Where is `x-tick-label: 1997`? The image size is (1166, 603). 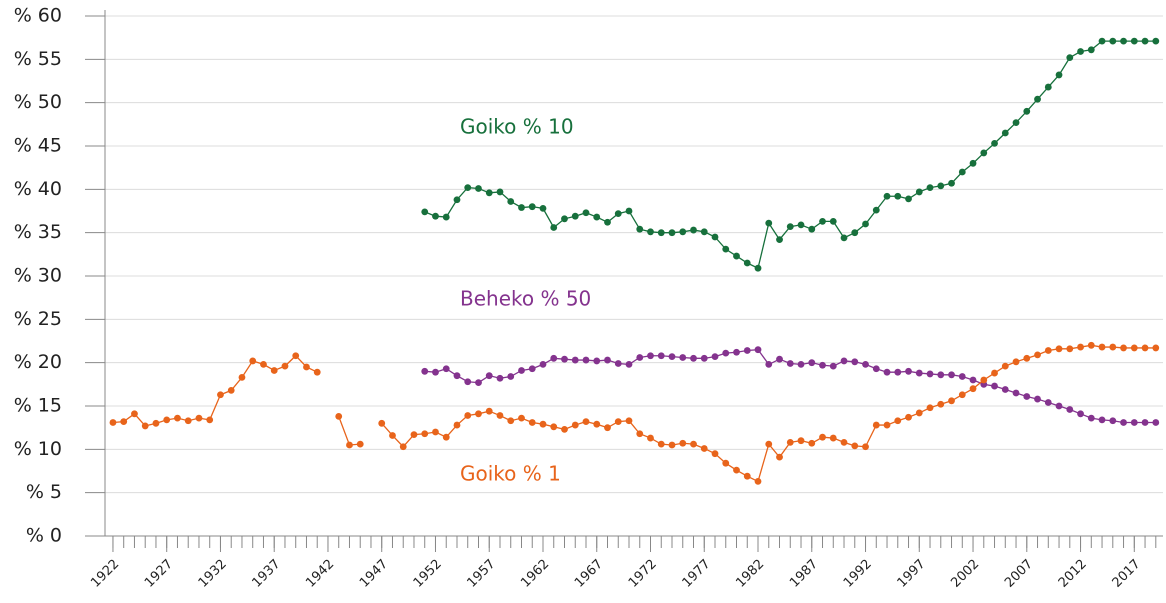
x-tick-label: 1997 is located at coordinates (912, 574).